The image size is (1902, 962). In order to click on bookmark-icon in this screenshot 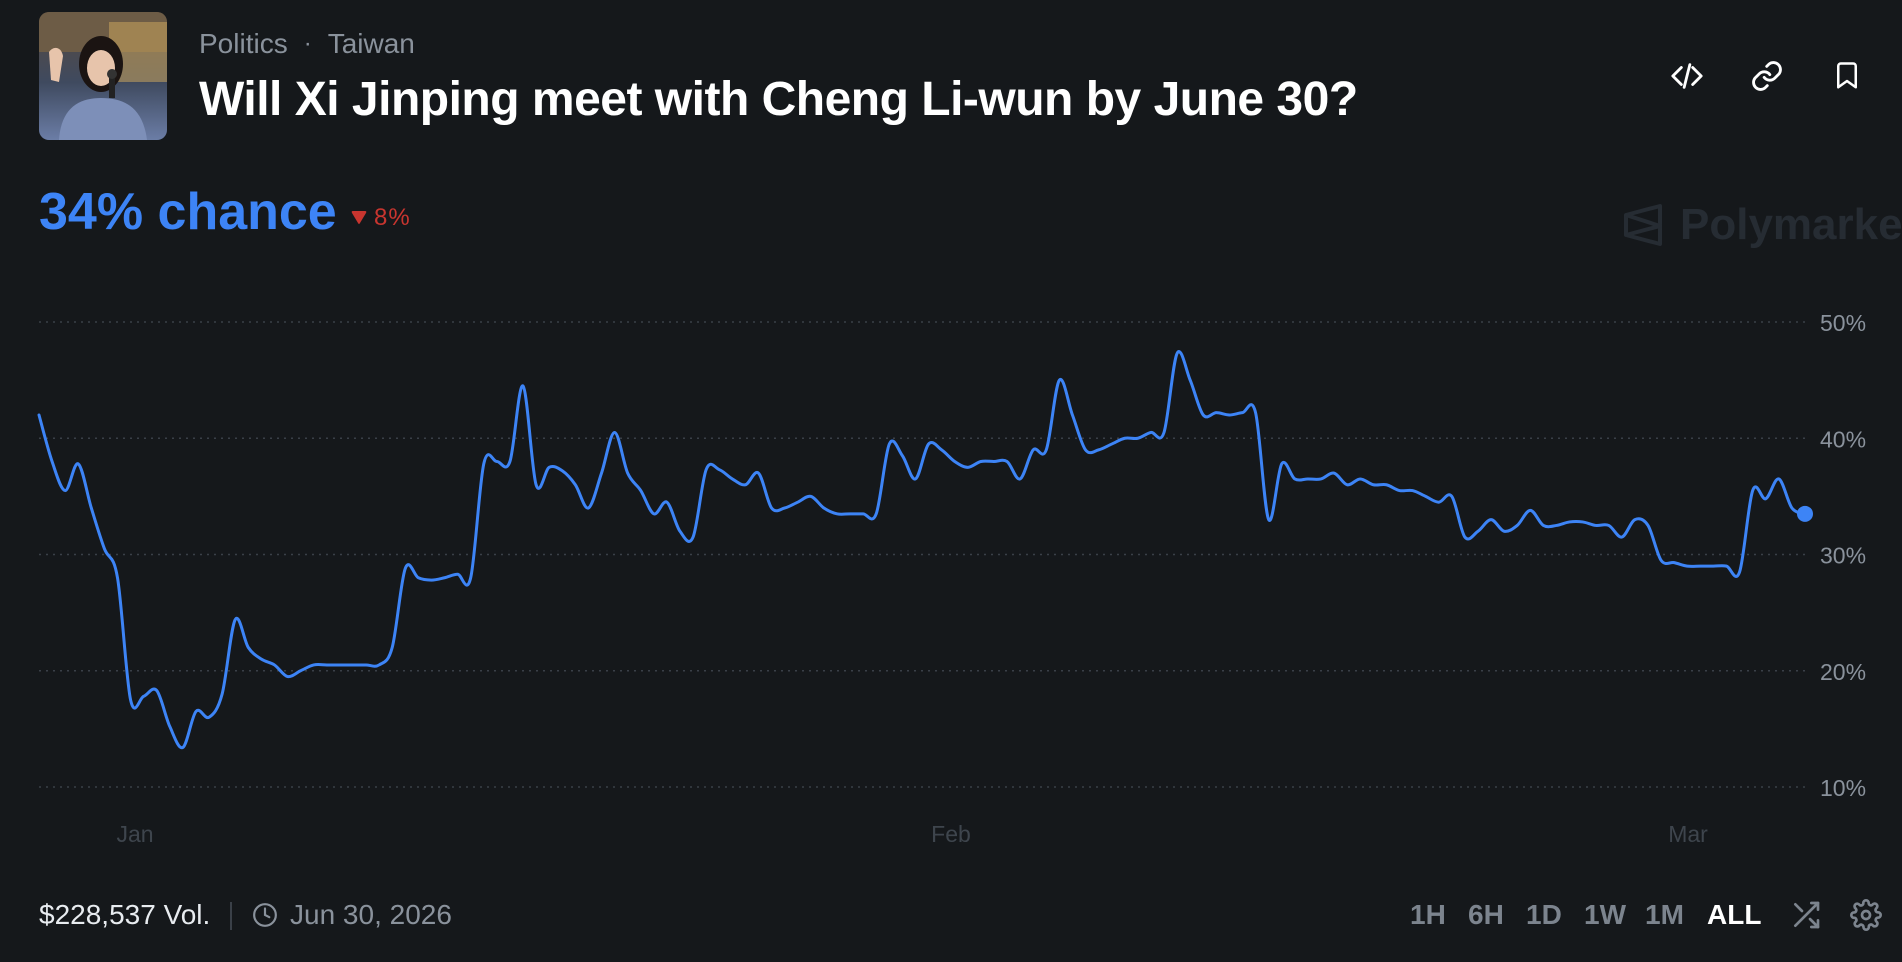, I will do `click(1847, 75)`.